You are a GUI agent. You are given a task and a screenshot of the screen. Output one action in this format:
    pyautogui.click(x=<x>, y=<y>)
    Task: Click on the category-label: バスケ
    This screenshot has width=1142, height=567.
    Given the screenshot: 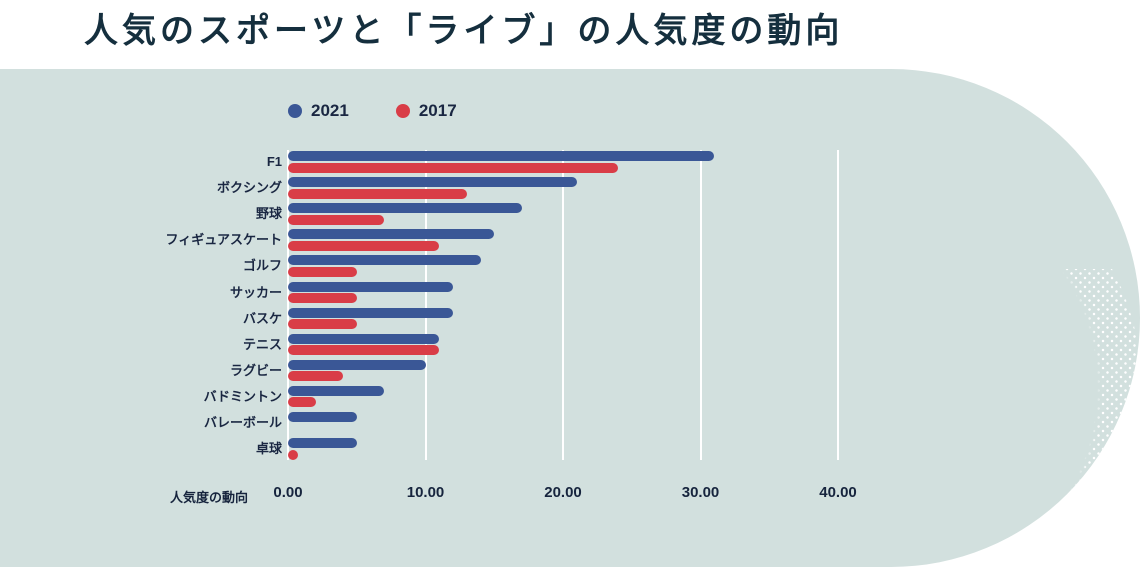 What is the action you would take?
    pyautogui.click(x=262, y=318)
    